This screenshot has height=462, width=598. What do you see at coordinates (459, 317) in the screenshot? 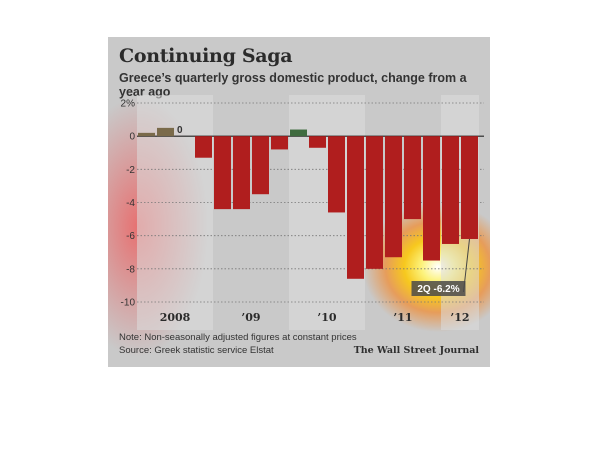
I see `x-year-label: ’12` at bounding box center [459, 317].